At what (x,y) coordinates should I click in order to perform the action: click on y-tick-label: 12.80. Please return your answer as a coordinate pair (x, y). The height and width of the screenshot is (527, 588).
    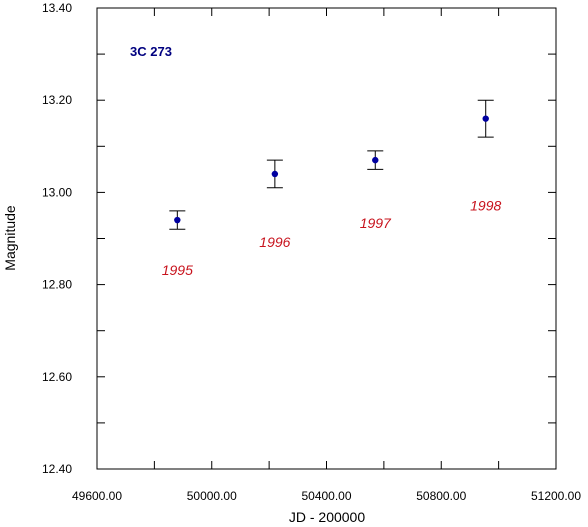
    Looking at the image, I should click on (57, 285).